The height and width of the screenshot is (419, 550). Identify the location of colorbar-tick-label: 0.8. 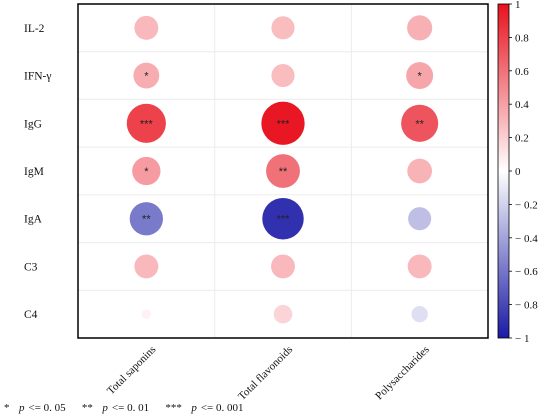
(522, 38).